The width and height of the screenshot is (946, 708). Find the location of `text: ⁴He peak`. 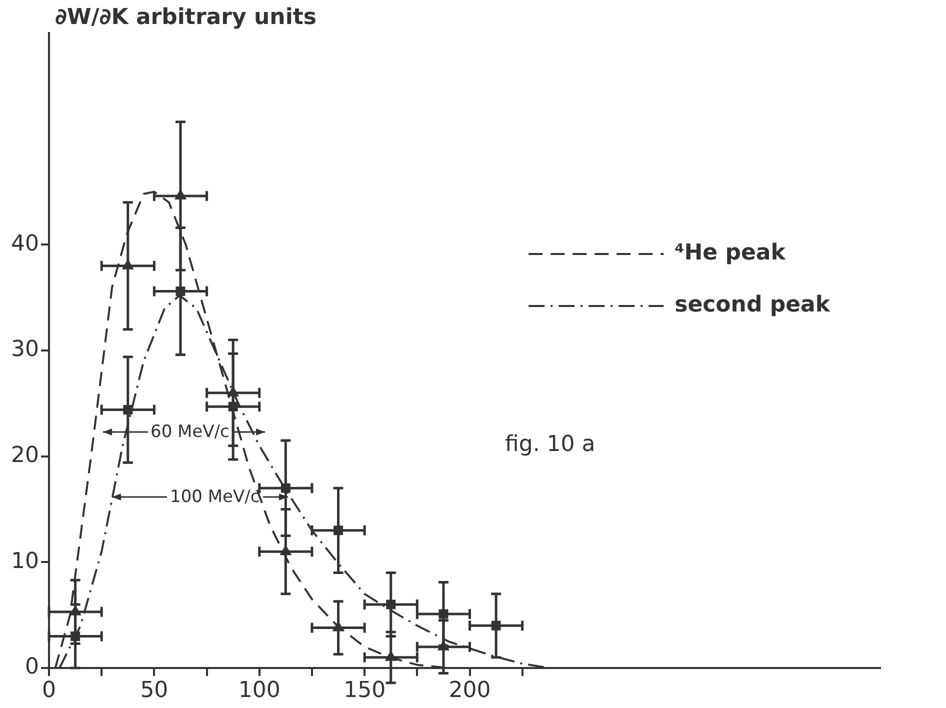

text: ⁴He peak is located at coordinates (730, 253).